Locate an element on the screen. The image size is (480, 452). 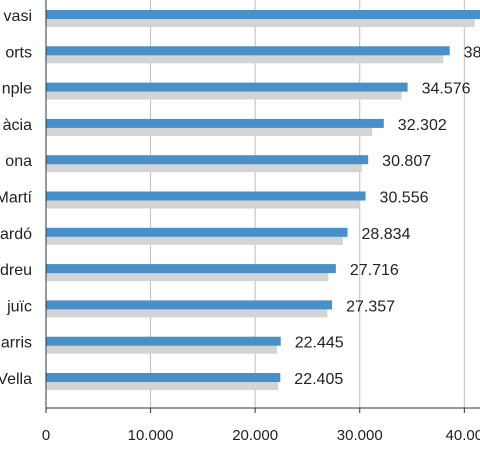
data-label: 22.405 is located at coordinates (318, 379).